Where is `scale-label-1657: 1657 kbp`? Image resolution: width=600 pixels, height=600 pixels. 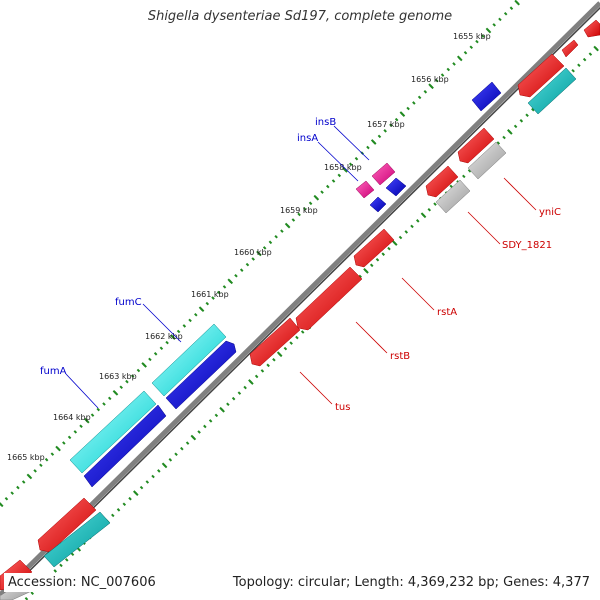
scale-label-1657: 1657 kbp is located at coordinates (386, 124).